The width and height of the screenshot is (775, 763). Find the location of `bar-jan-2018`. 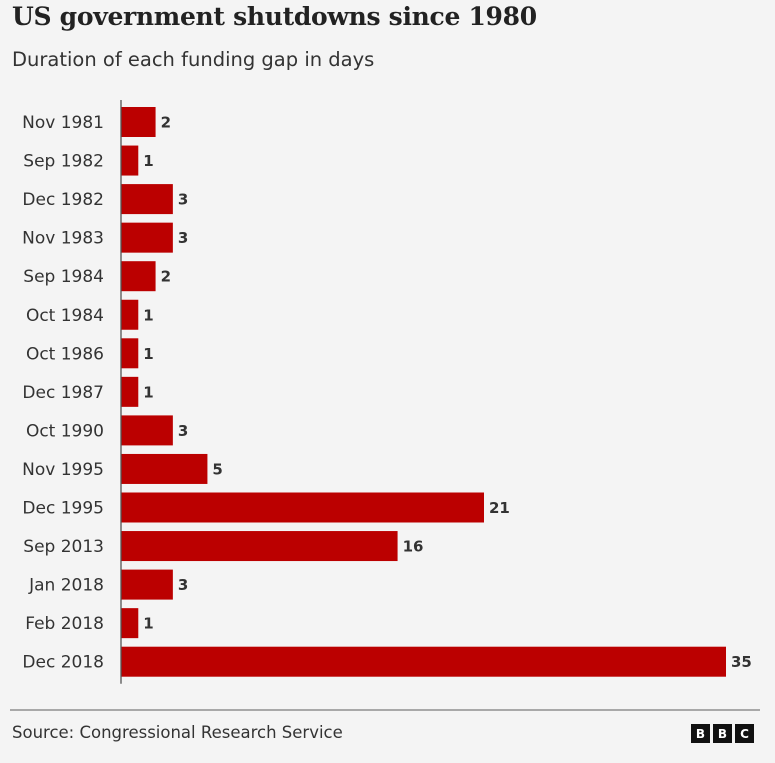

bar-jan-2018 is located at coordinates (147, 584).